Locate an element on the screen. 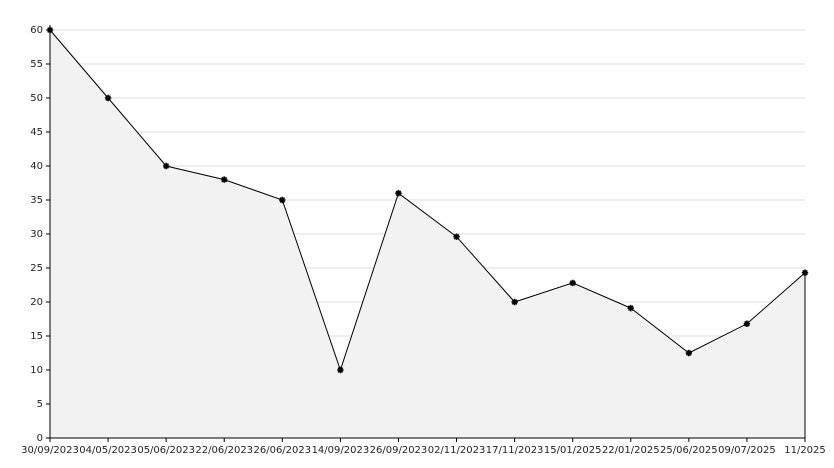  x-tick-label: 22/06/2023 is located at coordinates (224, 450).